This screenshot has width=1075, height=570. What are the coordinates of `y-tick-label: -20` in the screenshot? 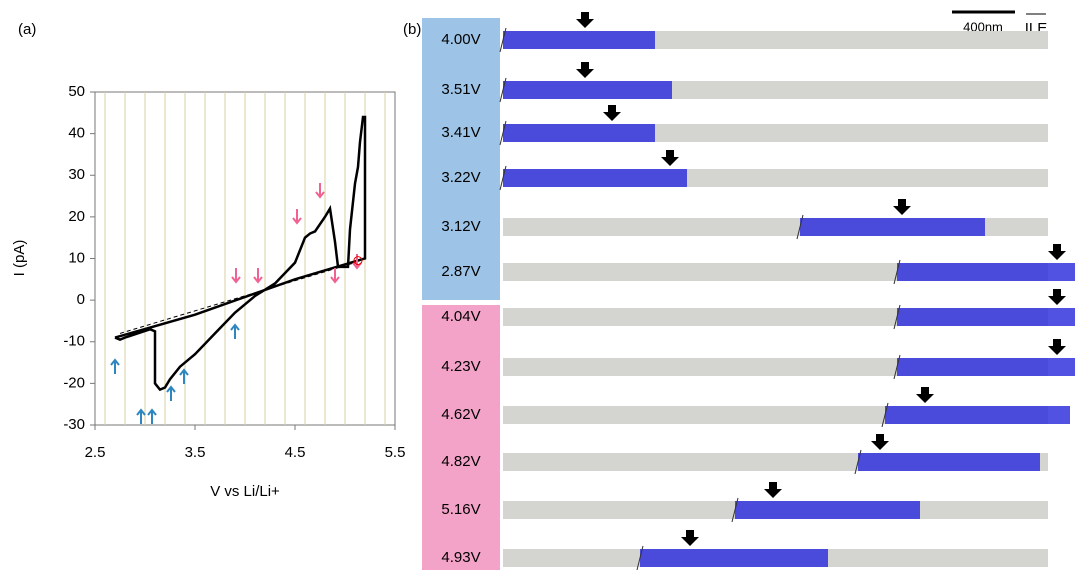 It's located at (74, 382).